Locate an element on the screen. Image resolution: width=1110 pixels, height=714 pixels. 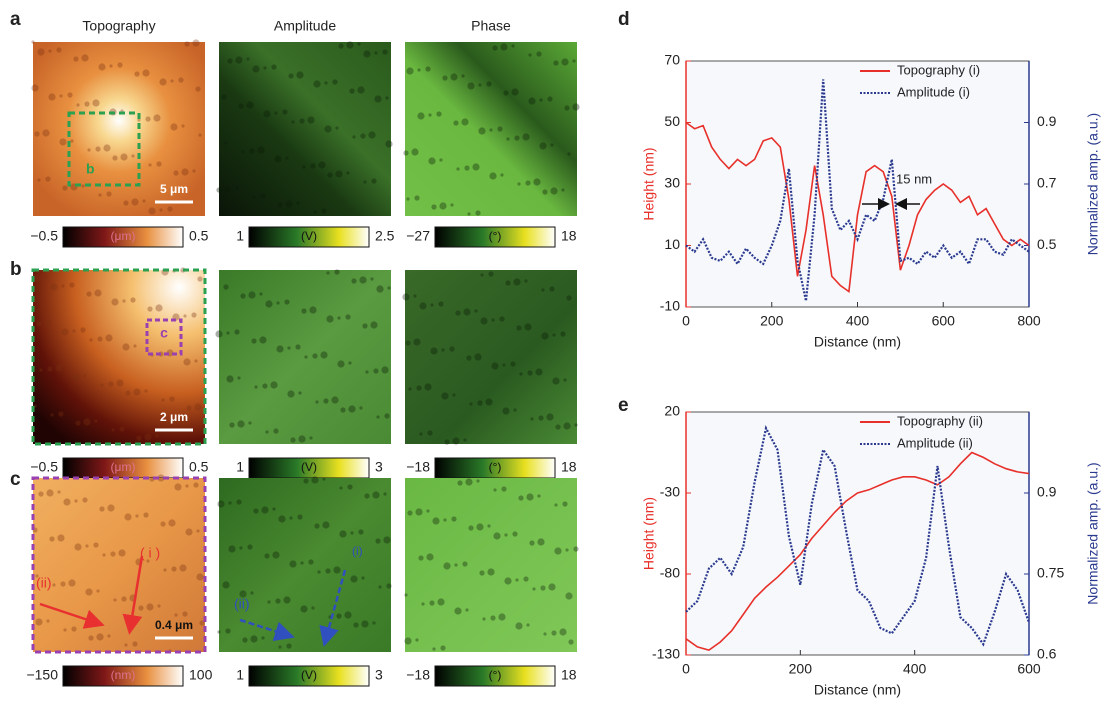
x-tick-label: 0 is located at coordinates (686, 321).